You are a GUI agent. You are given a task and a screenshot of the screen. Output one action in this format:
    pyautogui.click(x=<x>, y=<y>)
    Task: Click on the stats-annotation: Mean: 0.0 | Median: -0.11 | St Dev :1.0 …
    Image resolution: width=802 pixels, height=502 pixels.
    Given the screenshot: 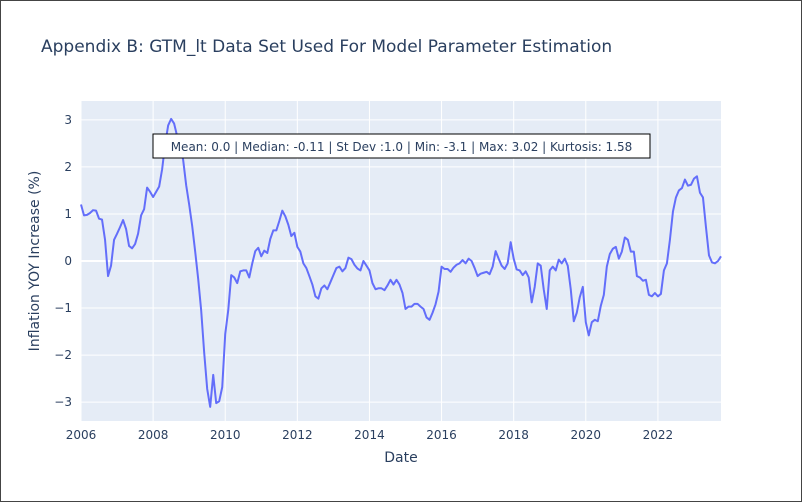 What is the action you would take?
    pyautogui.click(x=401, y=146)
    